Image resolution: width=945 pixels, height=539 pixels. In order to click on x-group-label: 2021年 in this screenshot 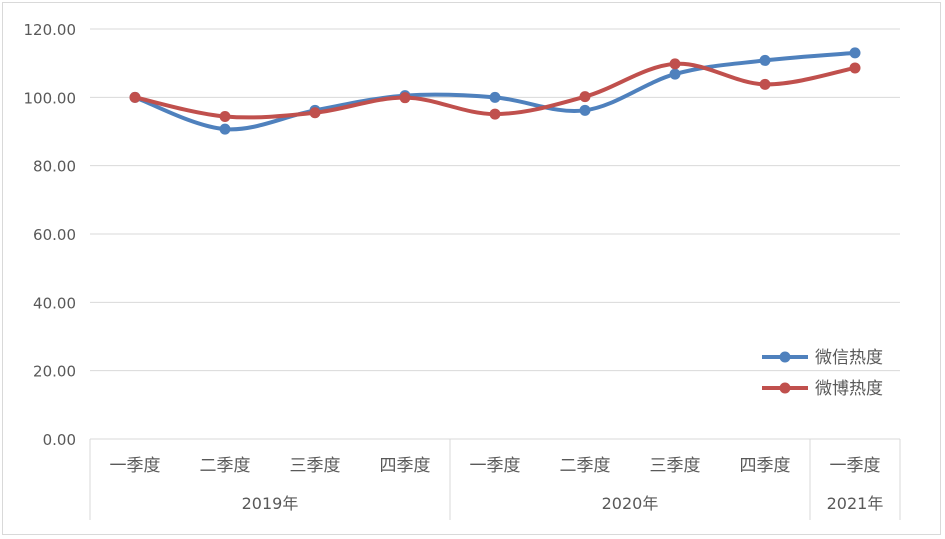, I will do `click(855, 503)`.